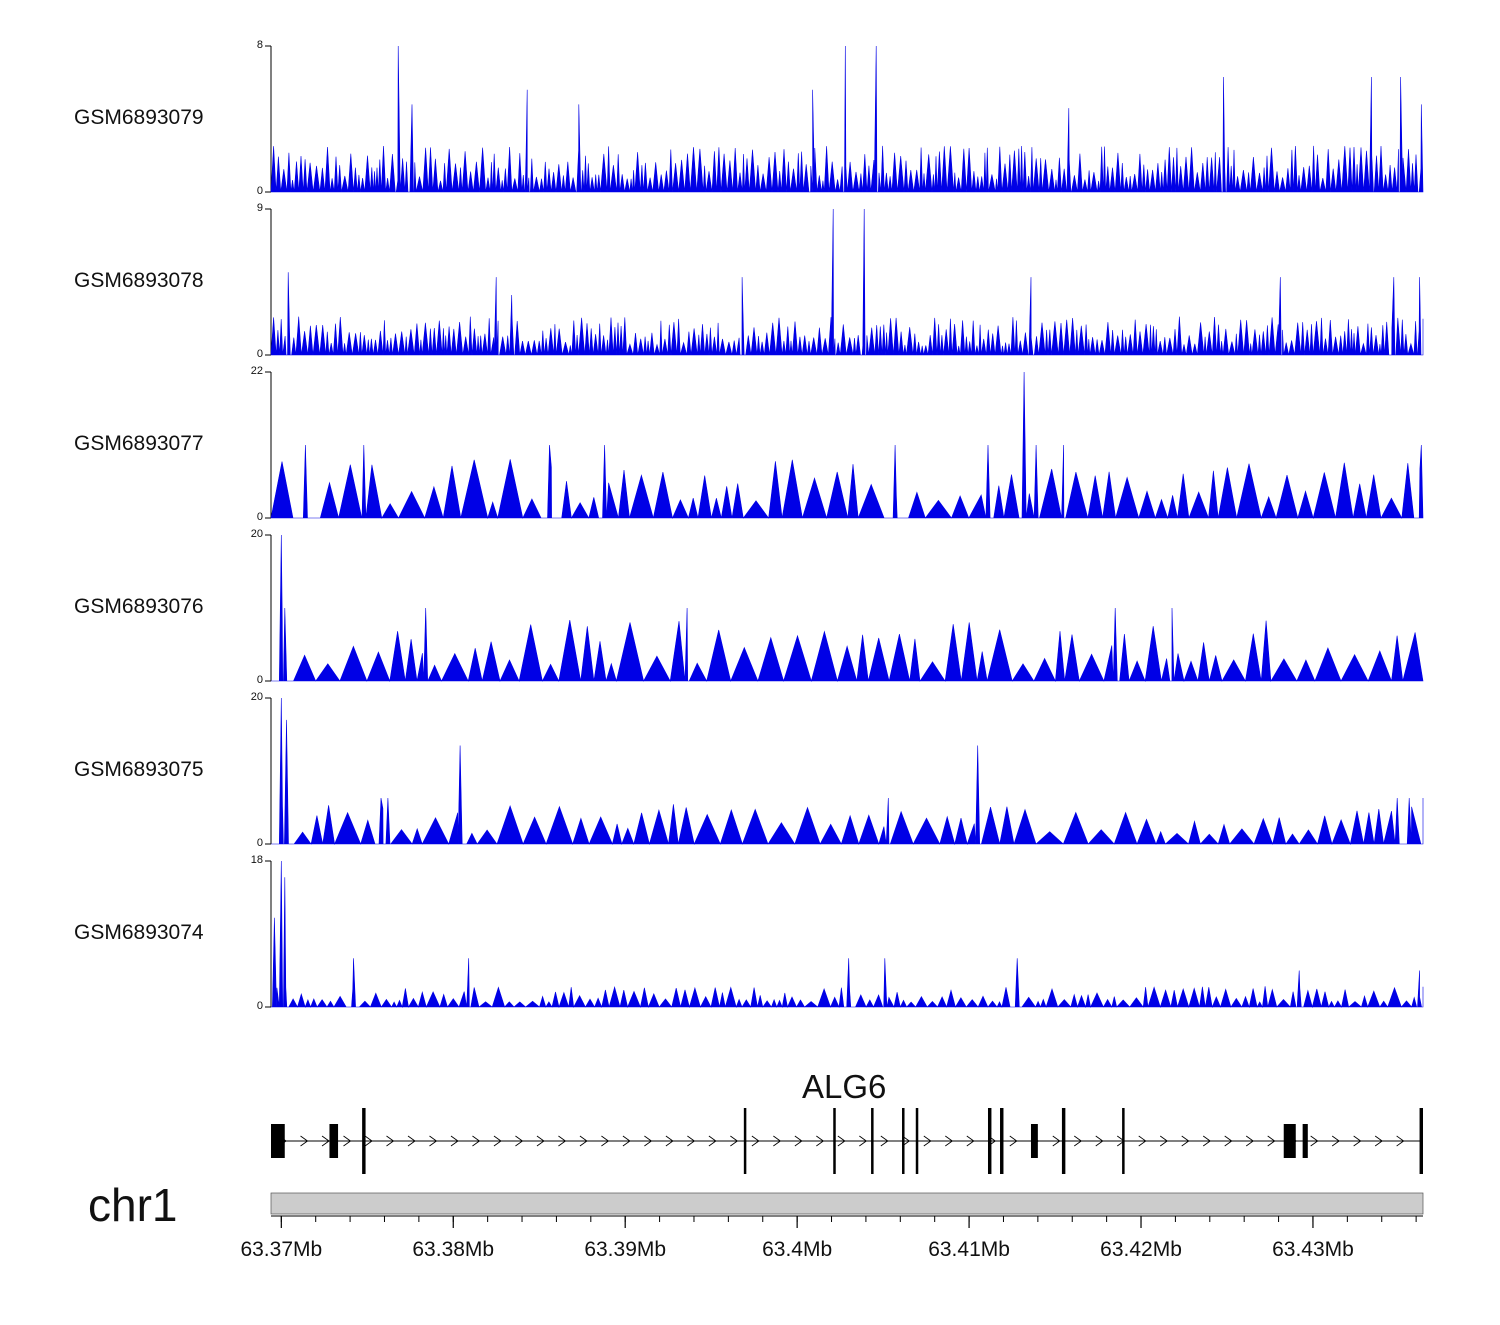 This screenshot has width=1500, height=1325. What do you see at coordinates (281, 1249) in the screenshot?
I see `x-tick-label: 63.37Mb` at bounding box center [281, 1249].